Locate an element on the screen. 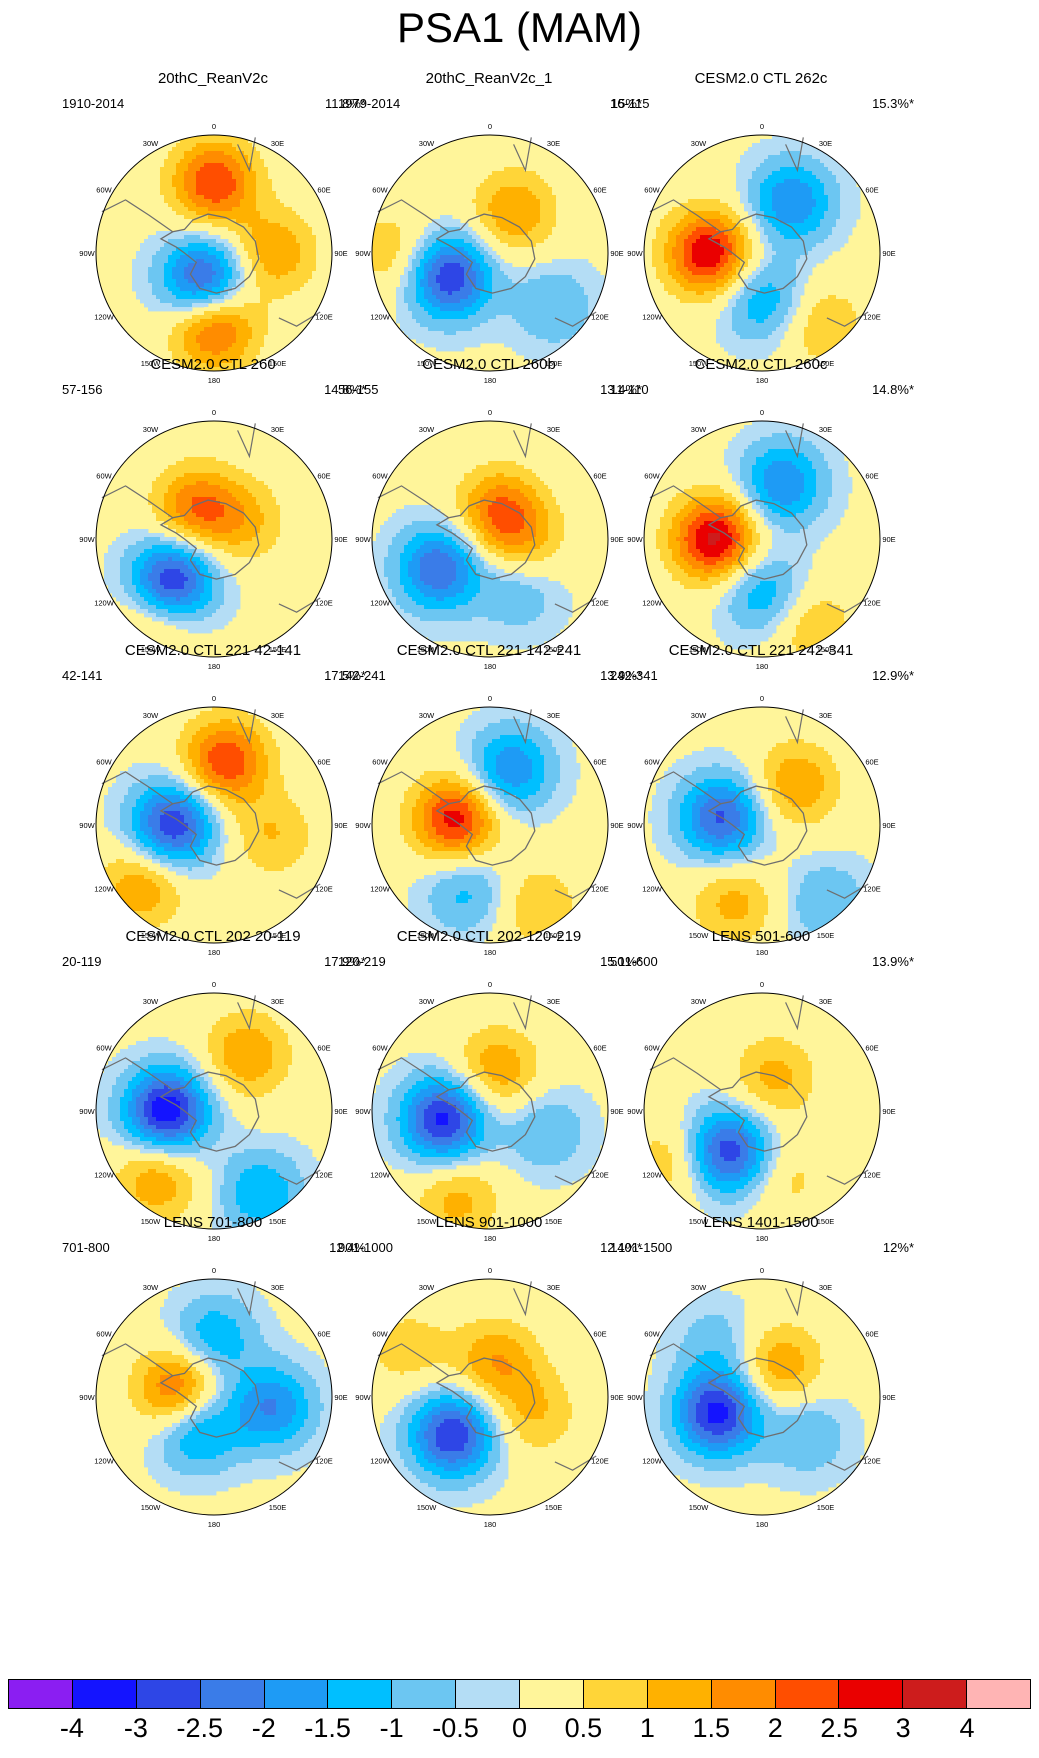  colorbar-swatch is located at coordinates (168, 1694).